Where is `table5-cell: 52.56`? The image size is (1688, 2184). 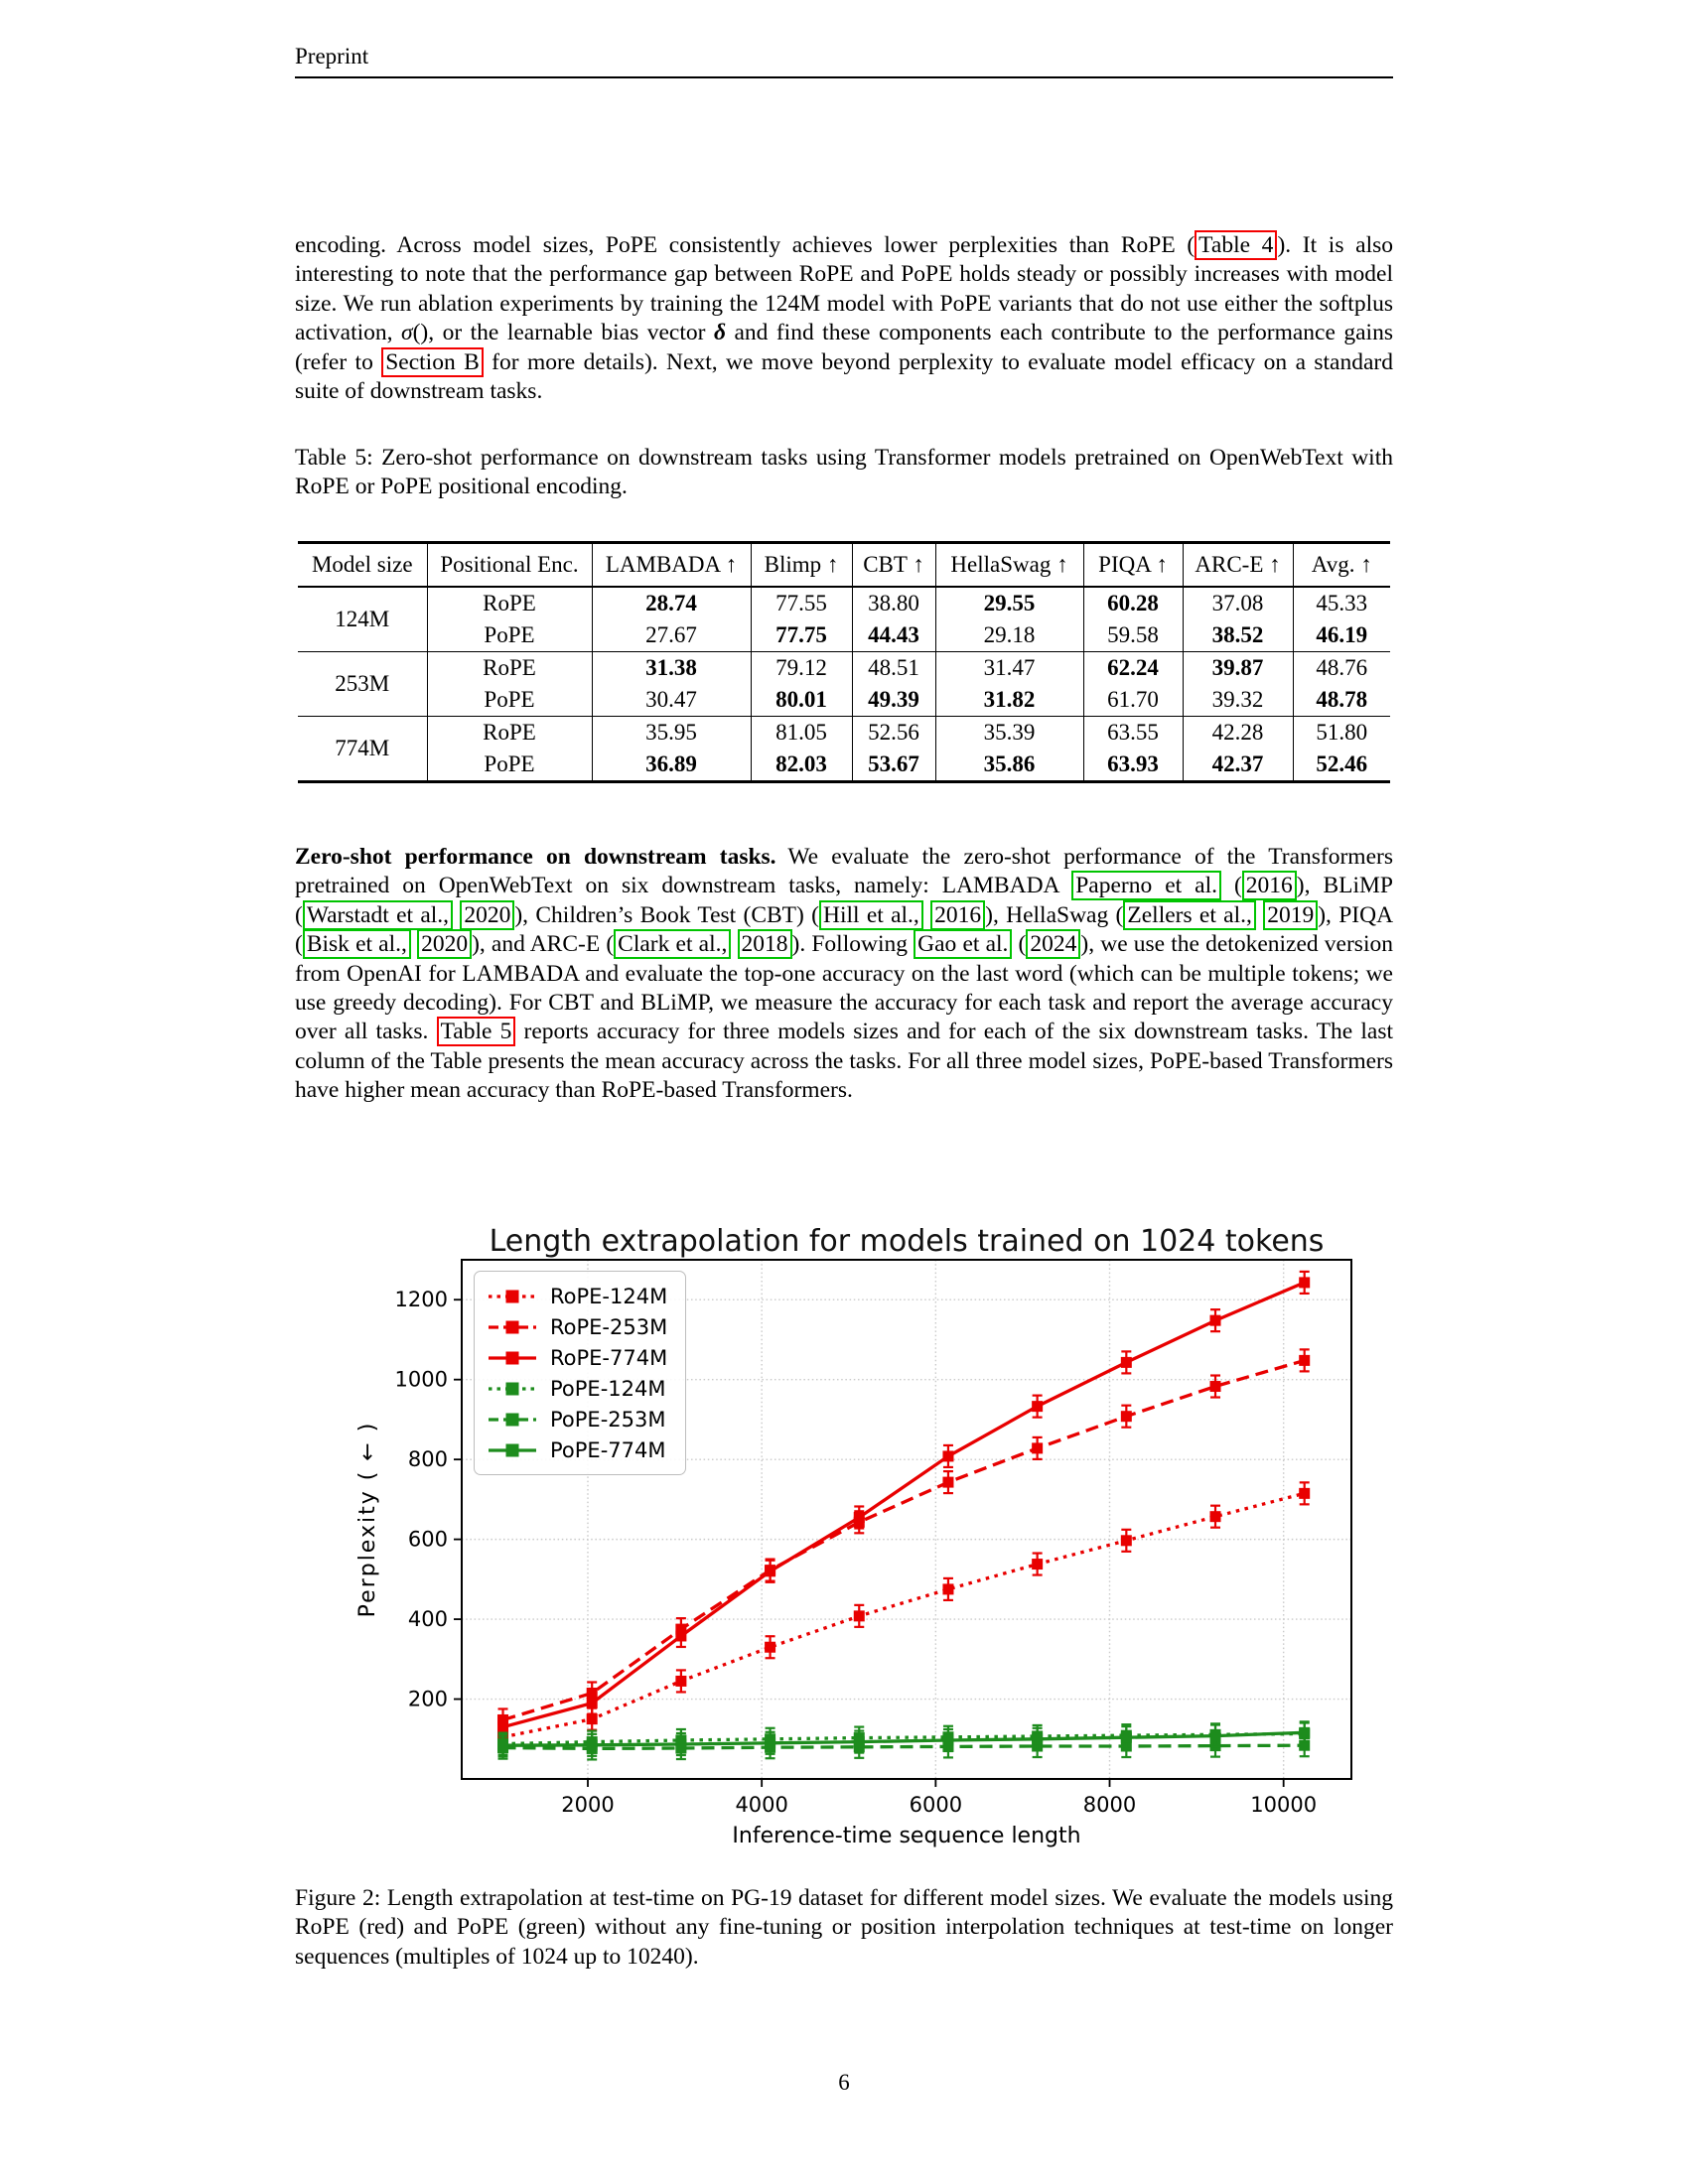
table5-cell: 52.56 is located at coordinates (893, 732).